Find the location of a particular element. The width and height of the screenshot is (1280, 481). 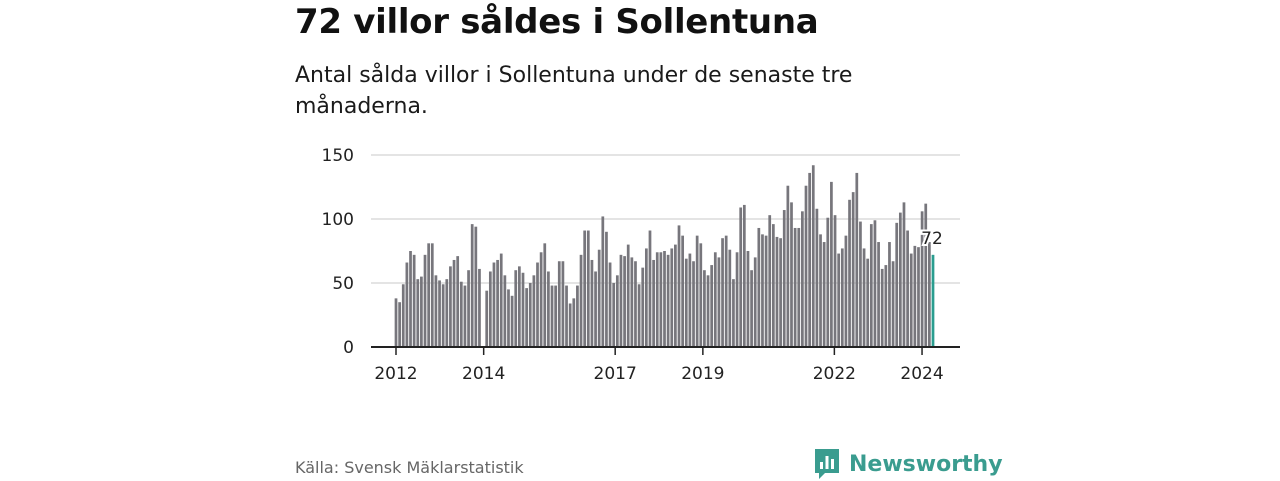

brand-name: Newsworthy is located at coordinates (926, 464).